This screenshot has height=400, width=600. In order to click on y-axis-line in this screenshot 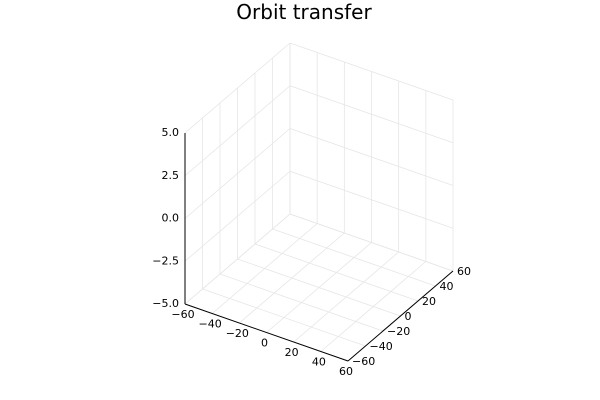, I will do `click(400, 316)`.